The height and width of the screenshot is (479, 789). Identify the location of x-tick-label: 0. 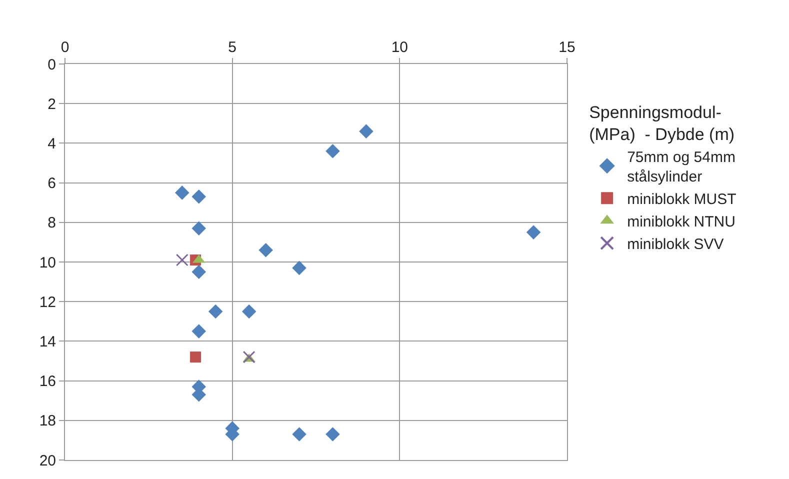
(65, 47).